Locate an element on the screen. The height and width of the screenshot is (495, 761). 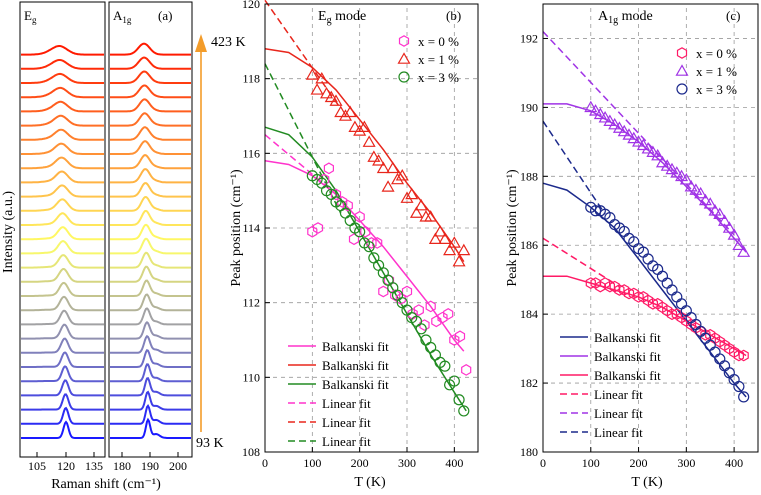
y-tick-label: 112 is located at coordinates (251, 303).